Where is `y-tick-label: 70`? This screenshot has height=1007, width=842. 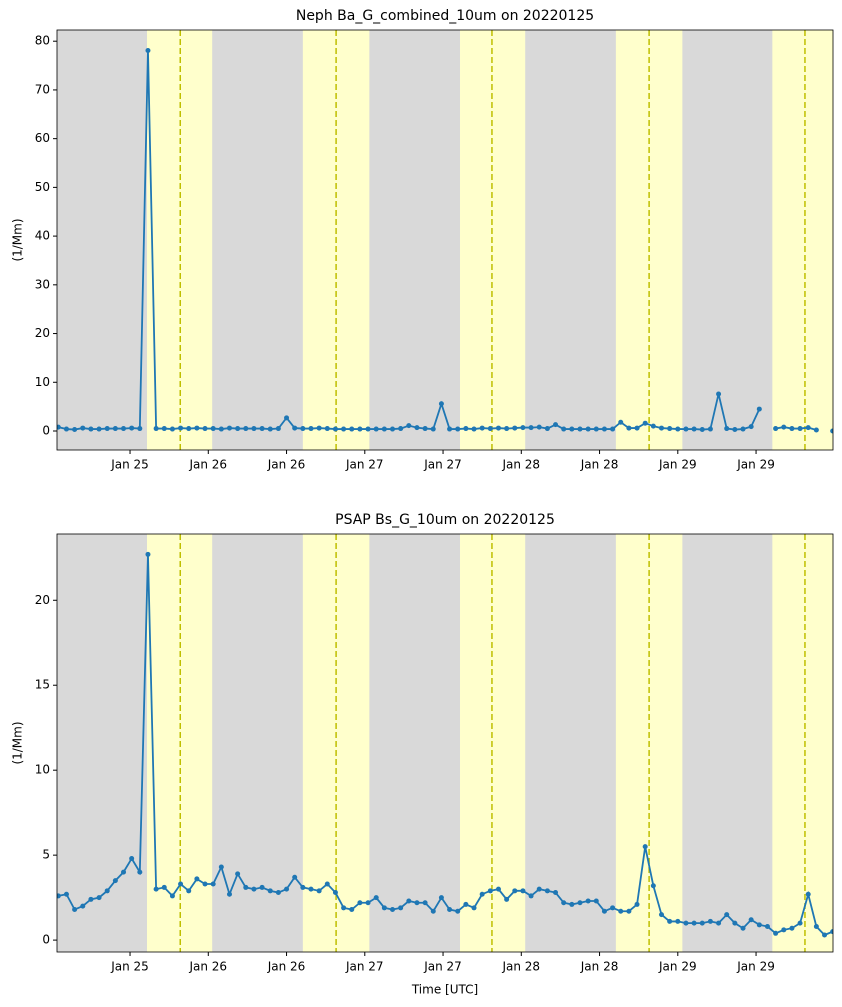 y-tick-label: 70 is located at coordinates (42, 89).